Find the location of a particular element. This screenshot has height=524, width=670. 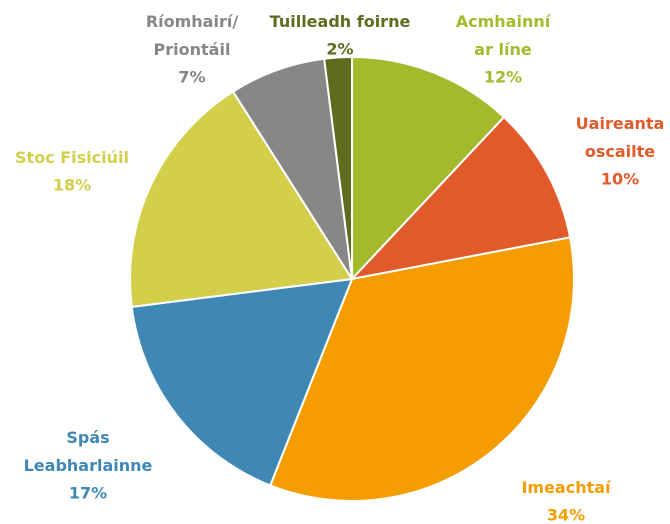

slice-value-label: 12% is located at coordinates (503, 77).